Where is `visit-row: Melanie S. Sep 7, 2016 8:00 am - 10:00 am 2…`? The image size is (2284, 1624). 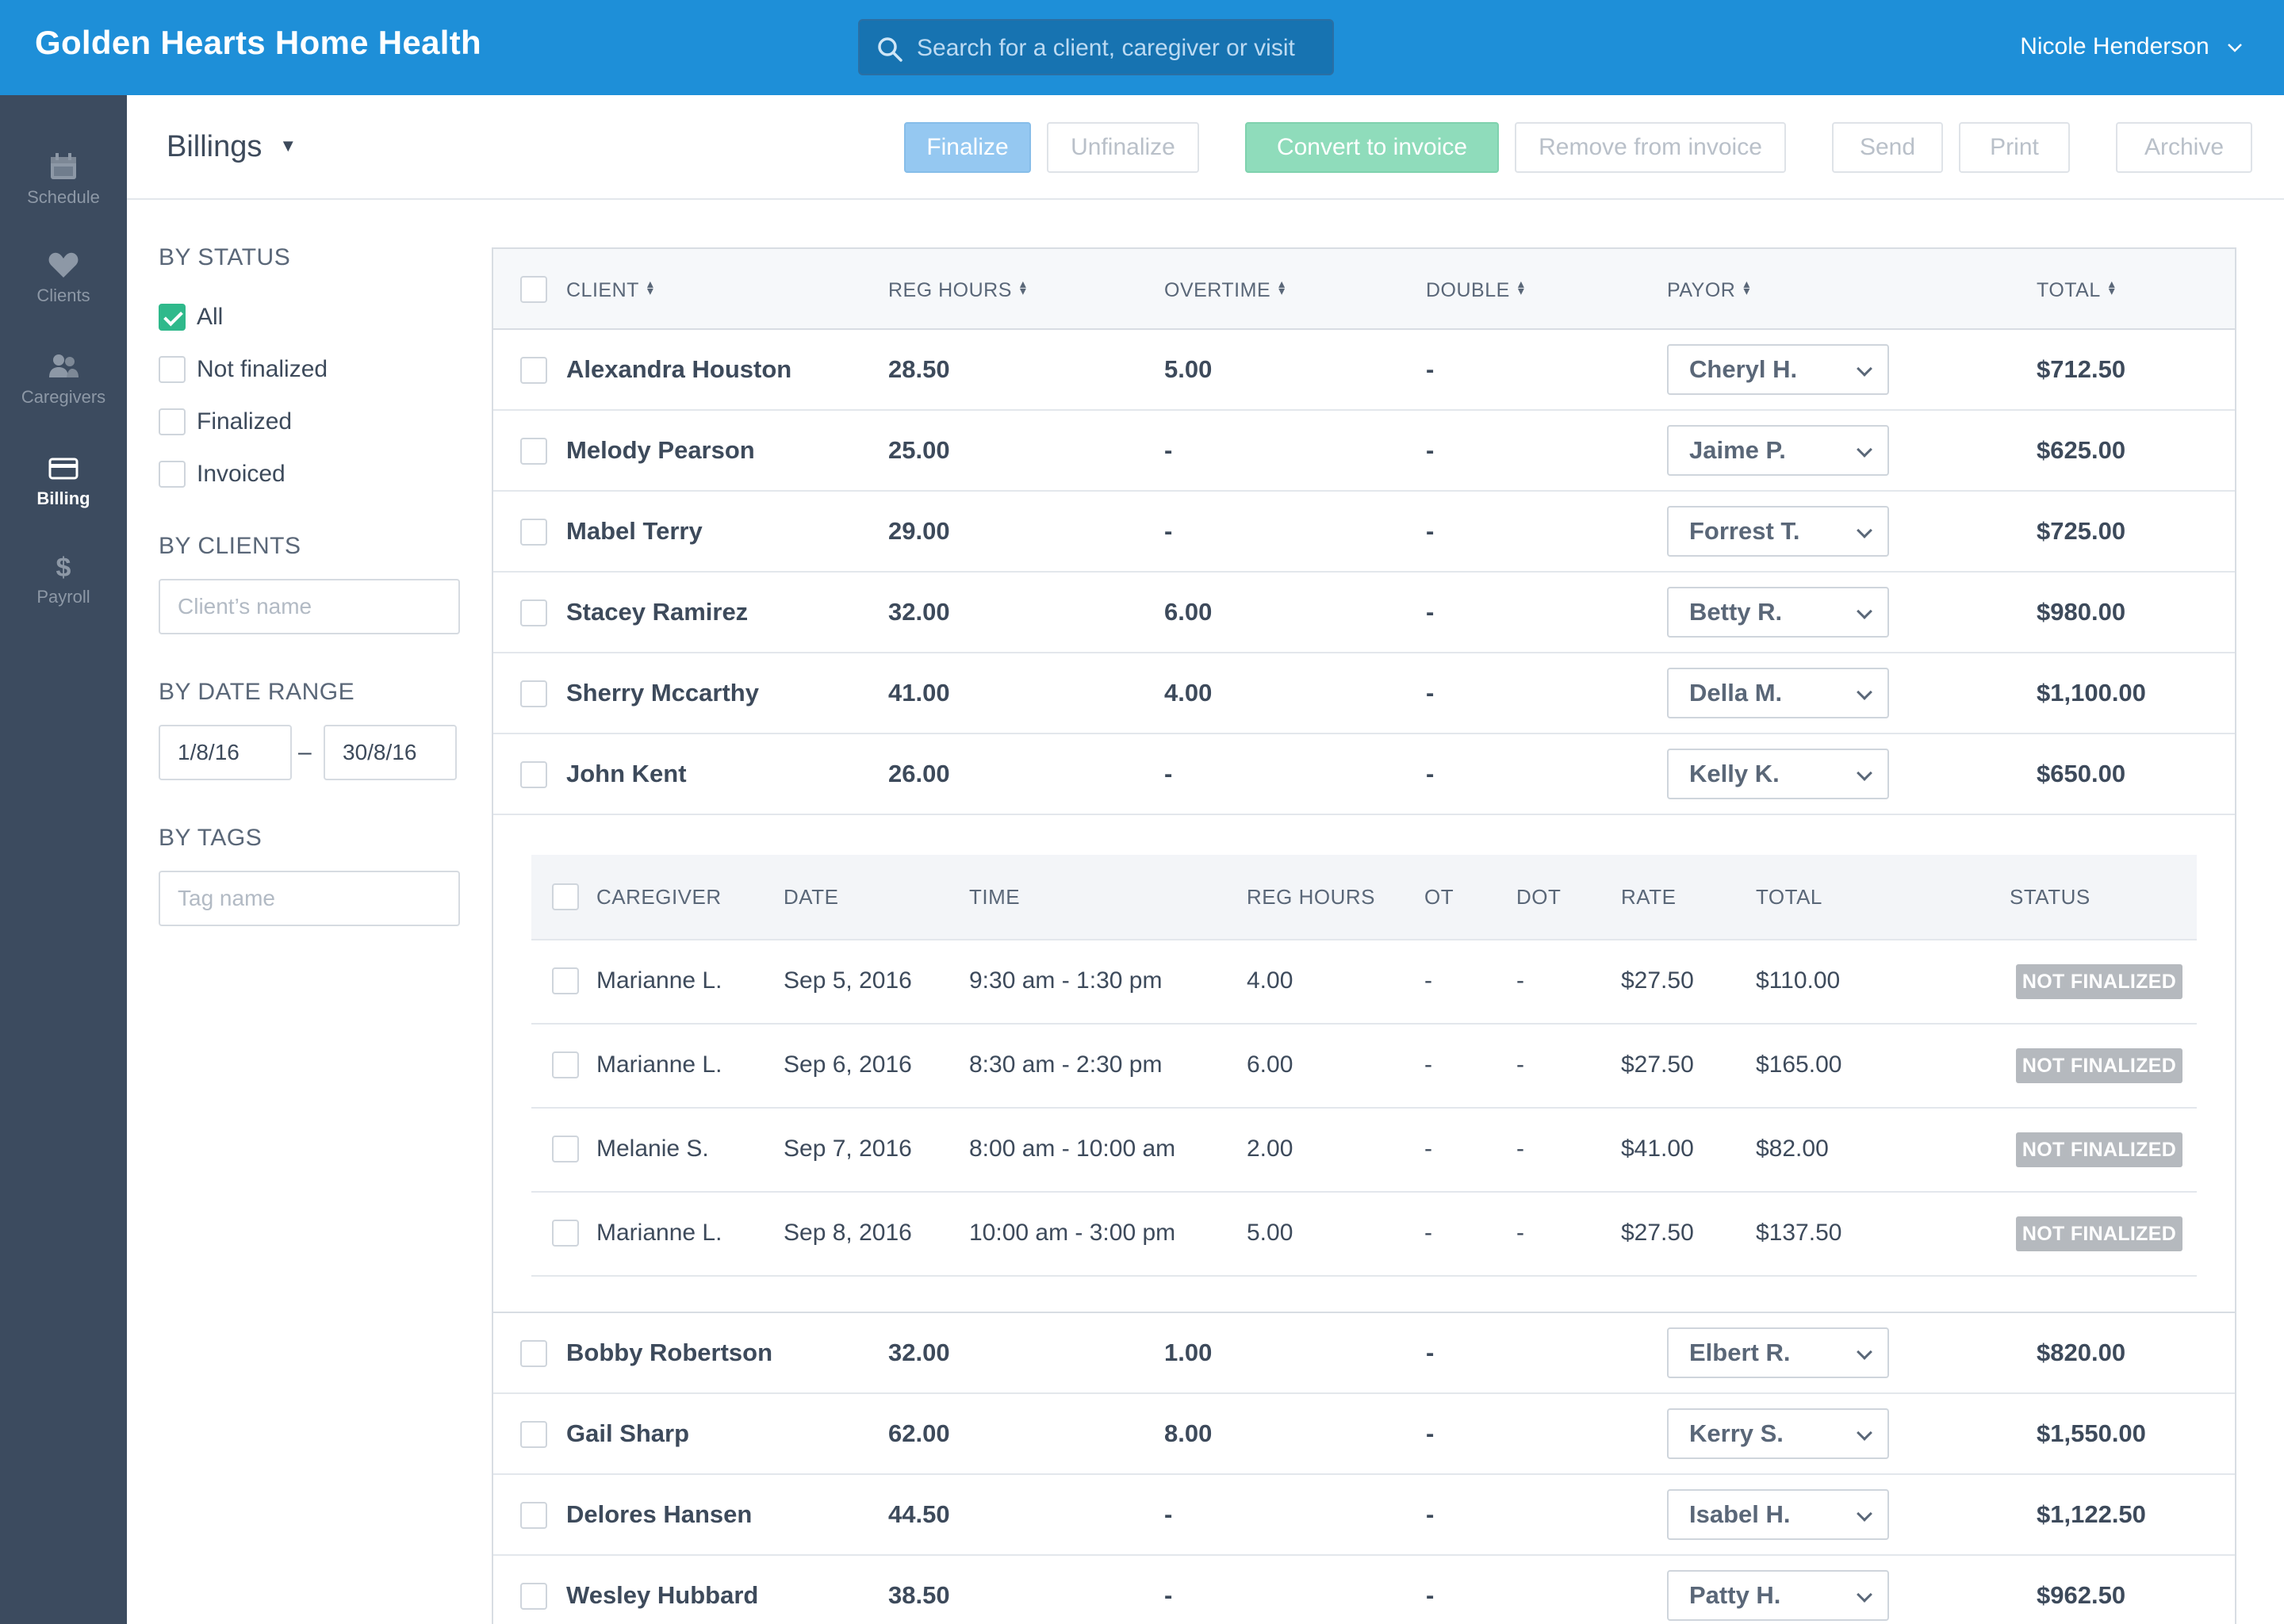
visit-row: Melanie S. Sep 7, 2016 8:00 am - 10:00 am 2… is located at coordinates (1364, 1151).